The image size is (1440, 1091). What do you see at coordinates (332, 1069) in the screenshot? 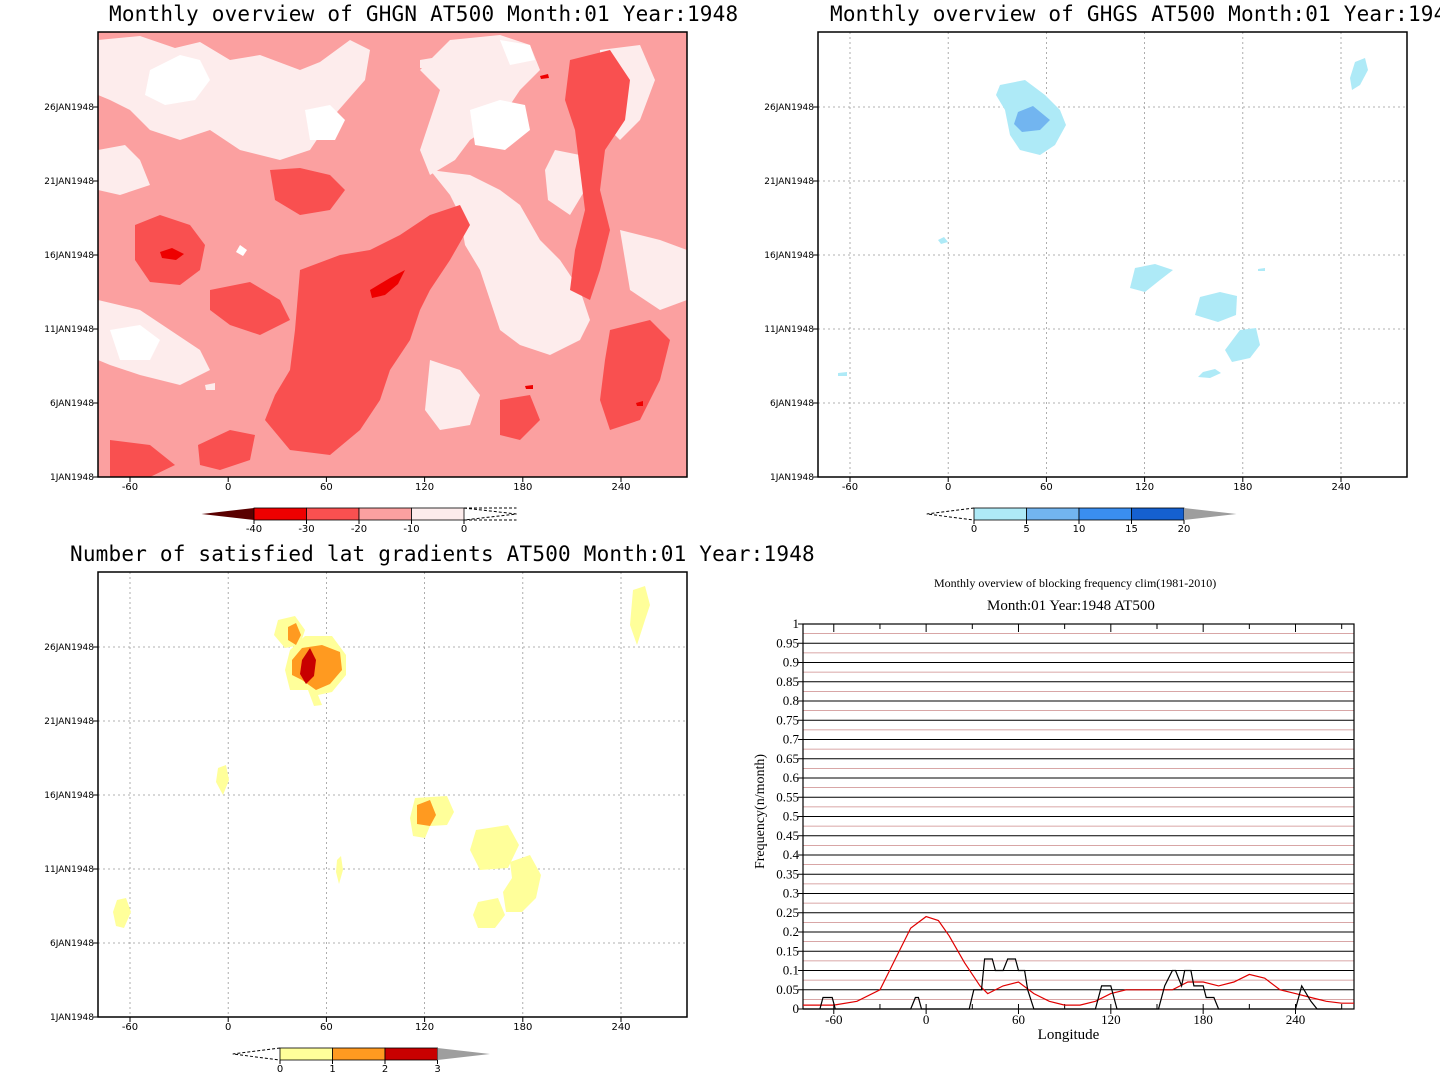
I see `colorbar-label: 1` at bounding box center [332, 1069].